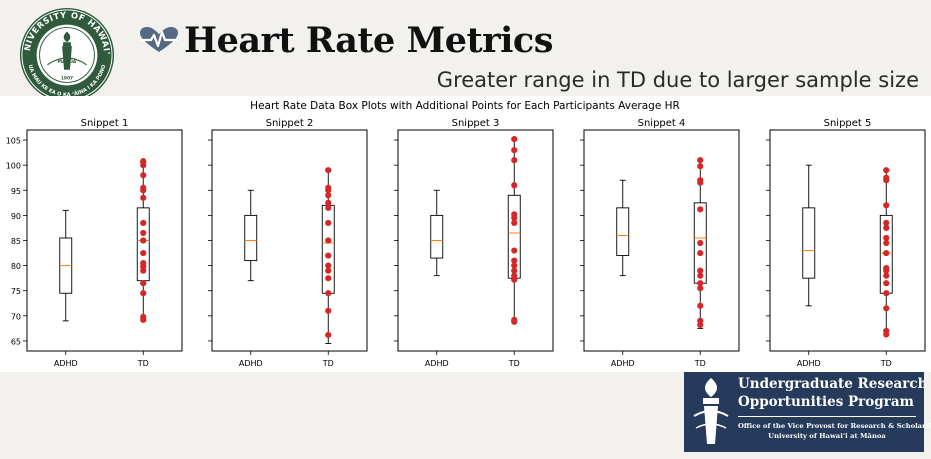 This screenshot has width=931, height=459. What do you see at coordinates (13, 166) in the screenshot?
I see `y-tick-label: 100` at bounding box center [13, 166].